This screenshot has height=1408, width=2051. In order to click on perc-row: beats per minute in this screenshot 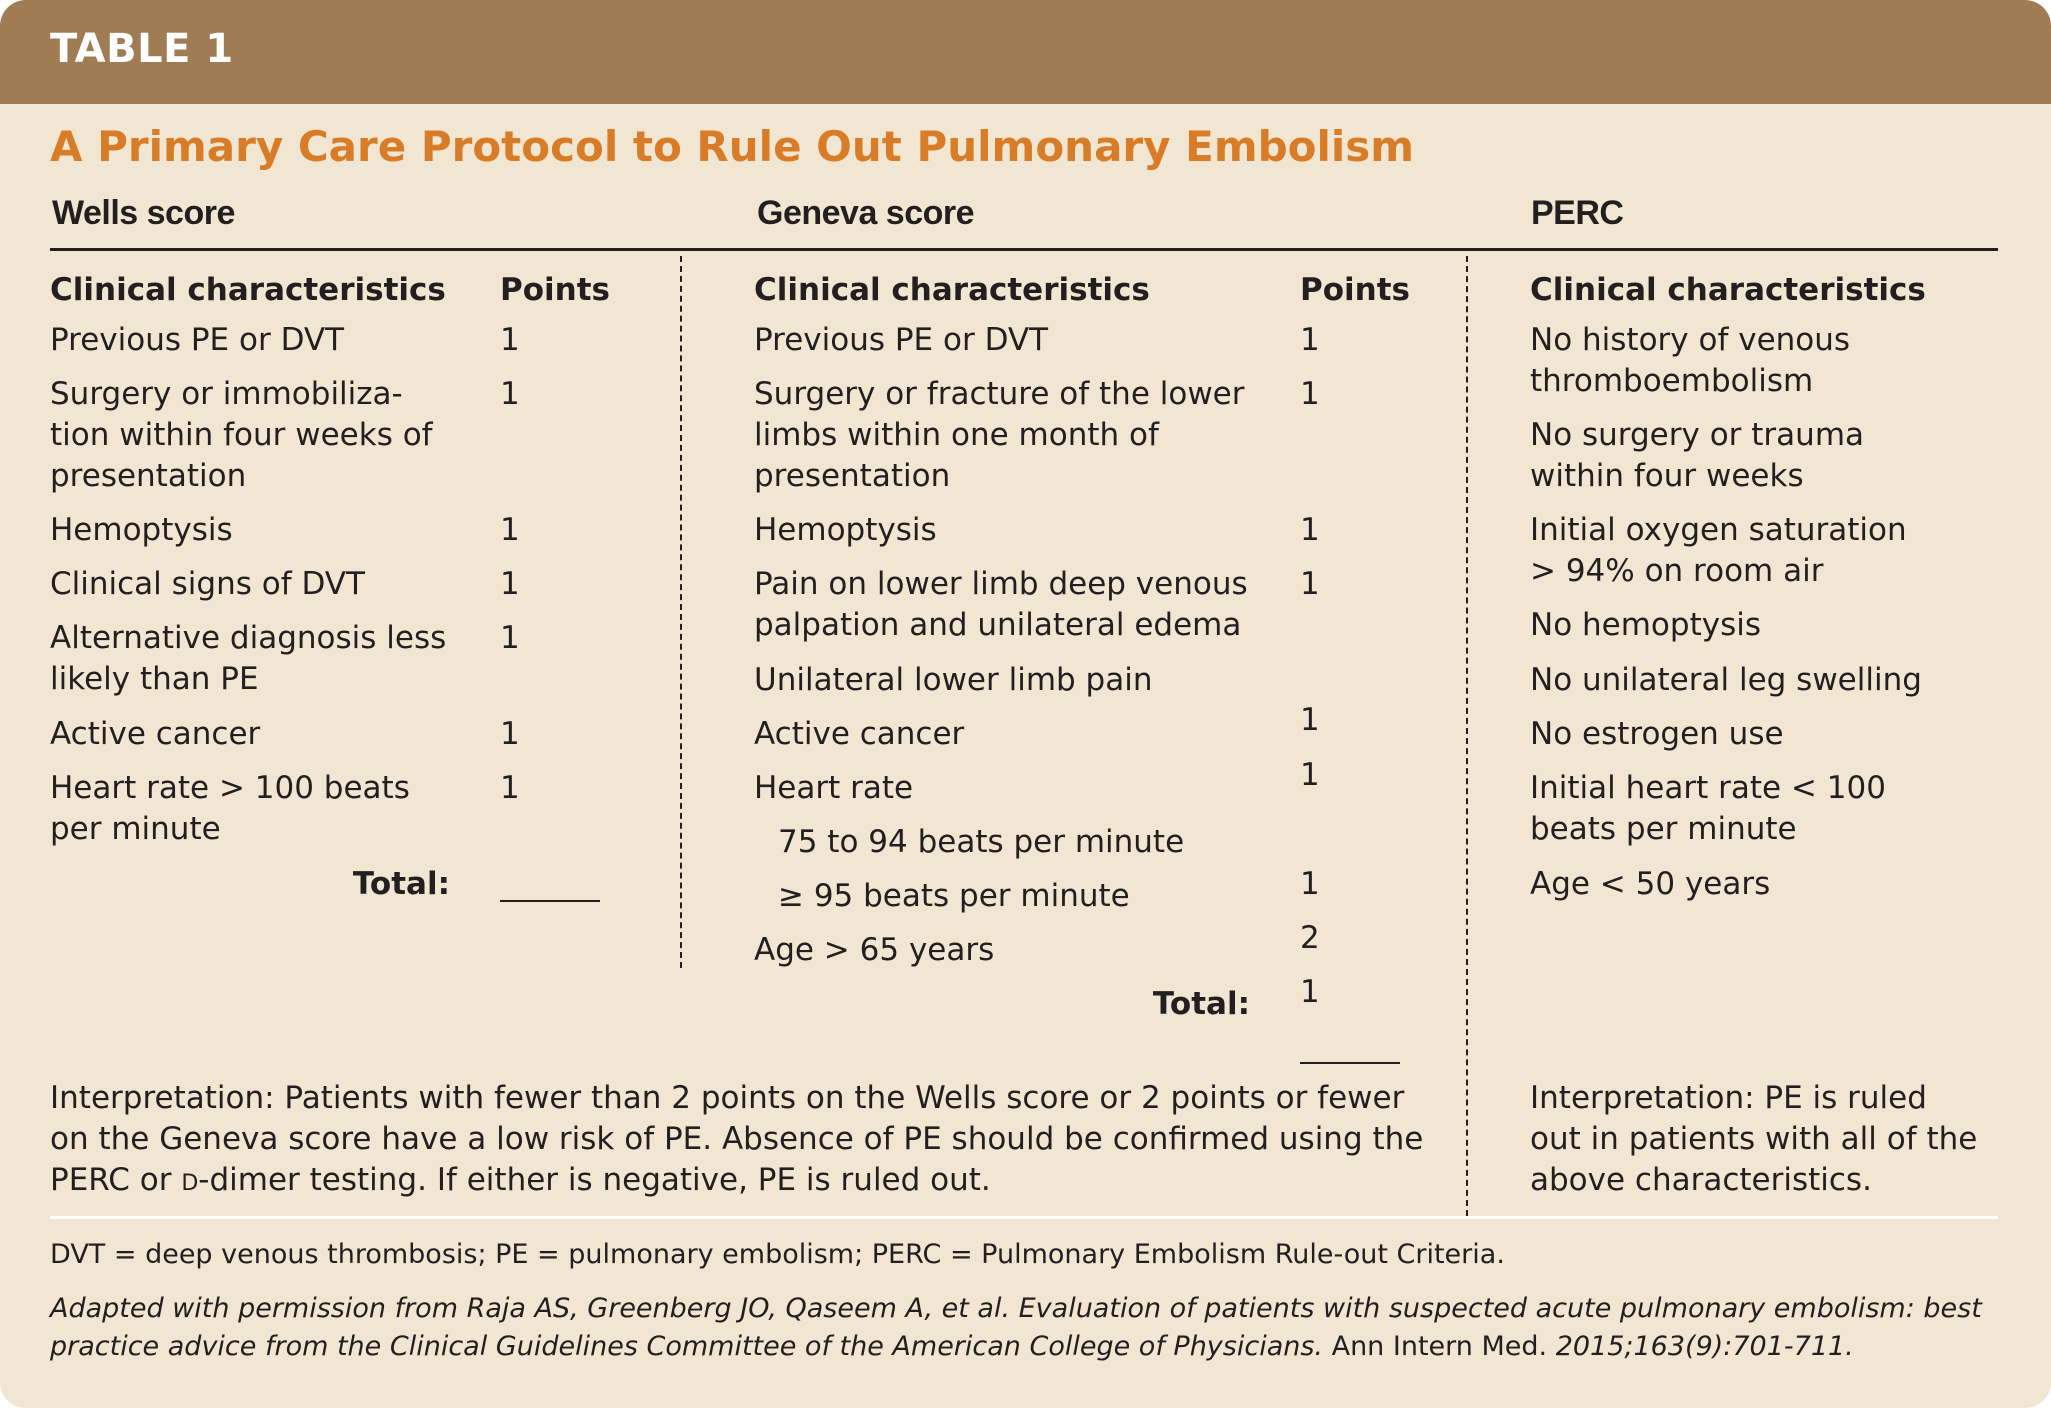, I will do `click(1663, 829)`.